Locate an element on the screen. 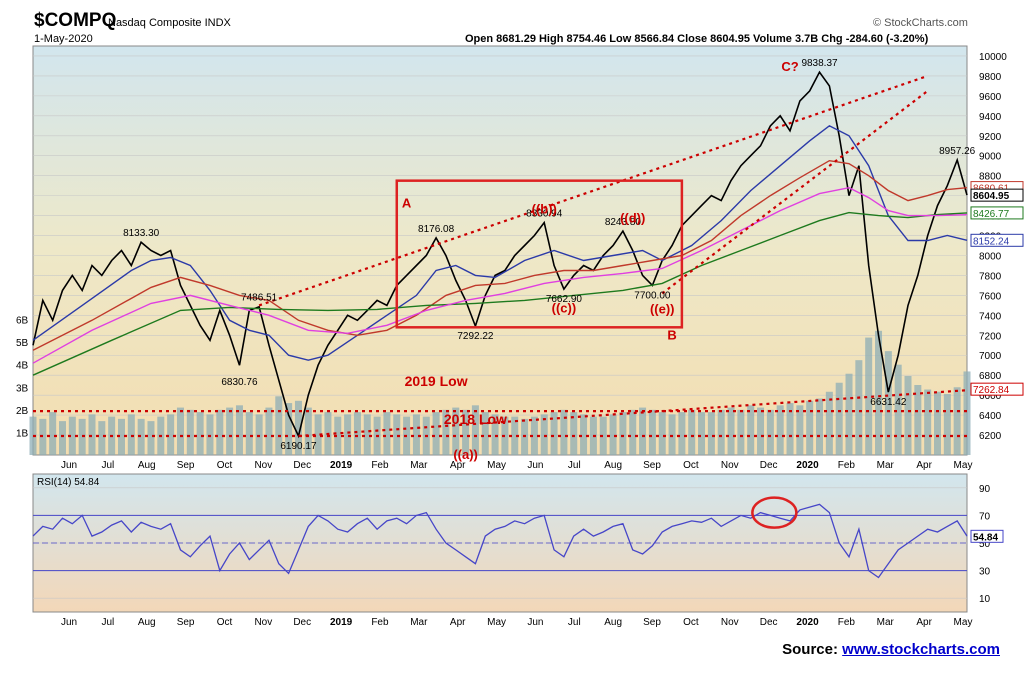 This screenshot has width=1024, height=673. source-link: www.stockcharts.com is located at coordinates (921, 649).